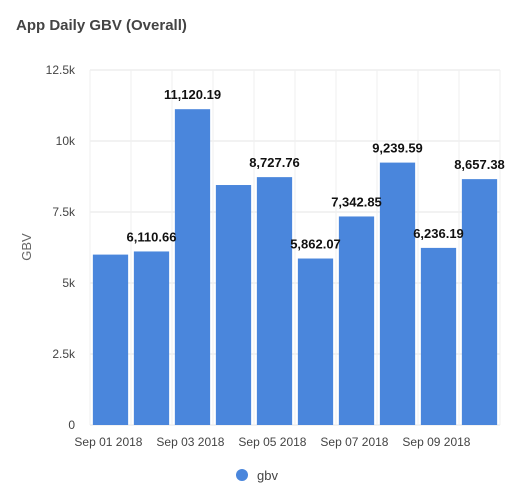  I want to click on x-tick-label: Sep 03 2018, so click(190, 442).